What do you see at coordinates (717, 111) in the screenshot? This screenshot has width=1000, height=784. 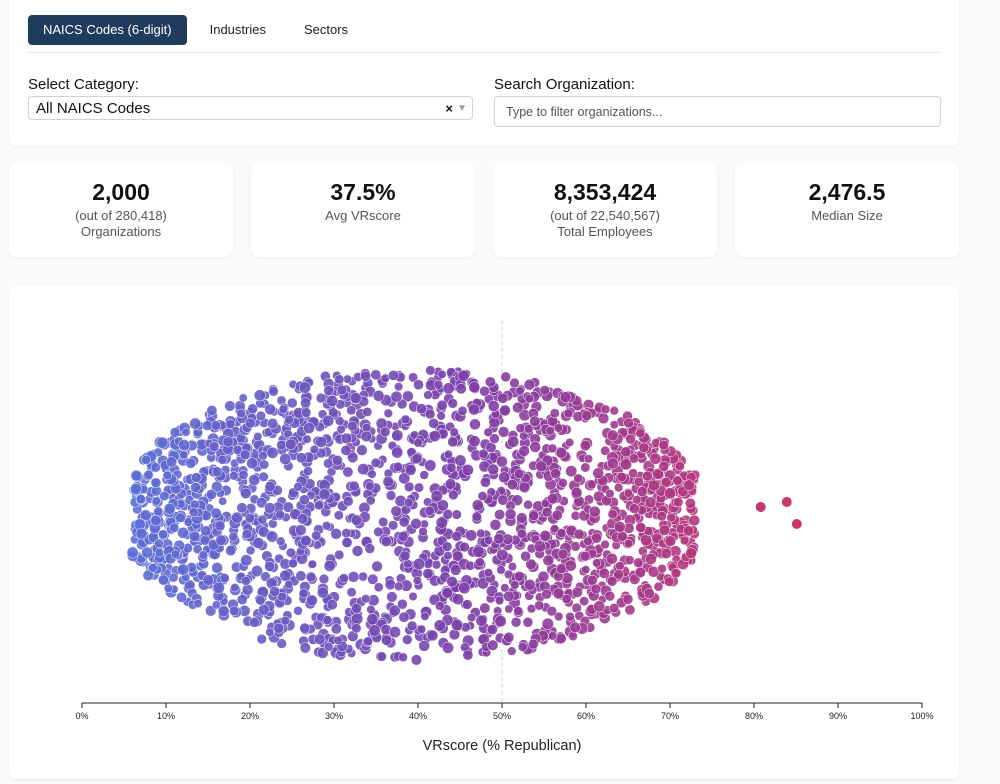 I see `organization-search-input` at bounding box center [717, 111].